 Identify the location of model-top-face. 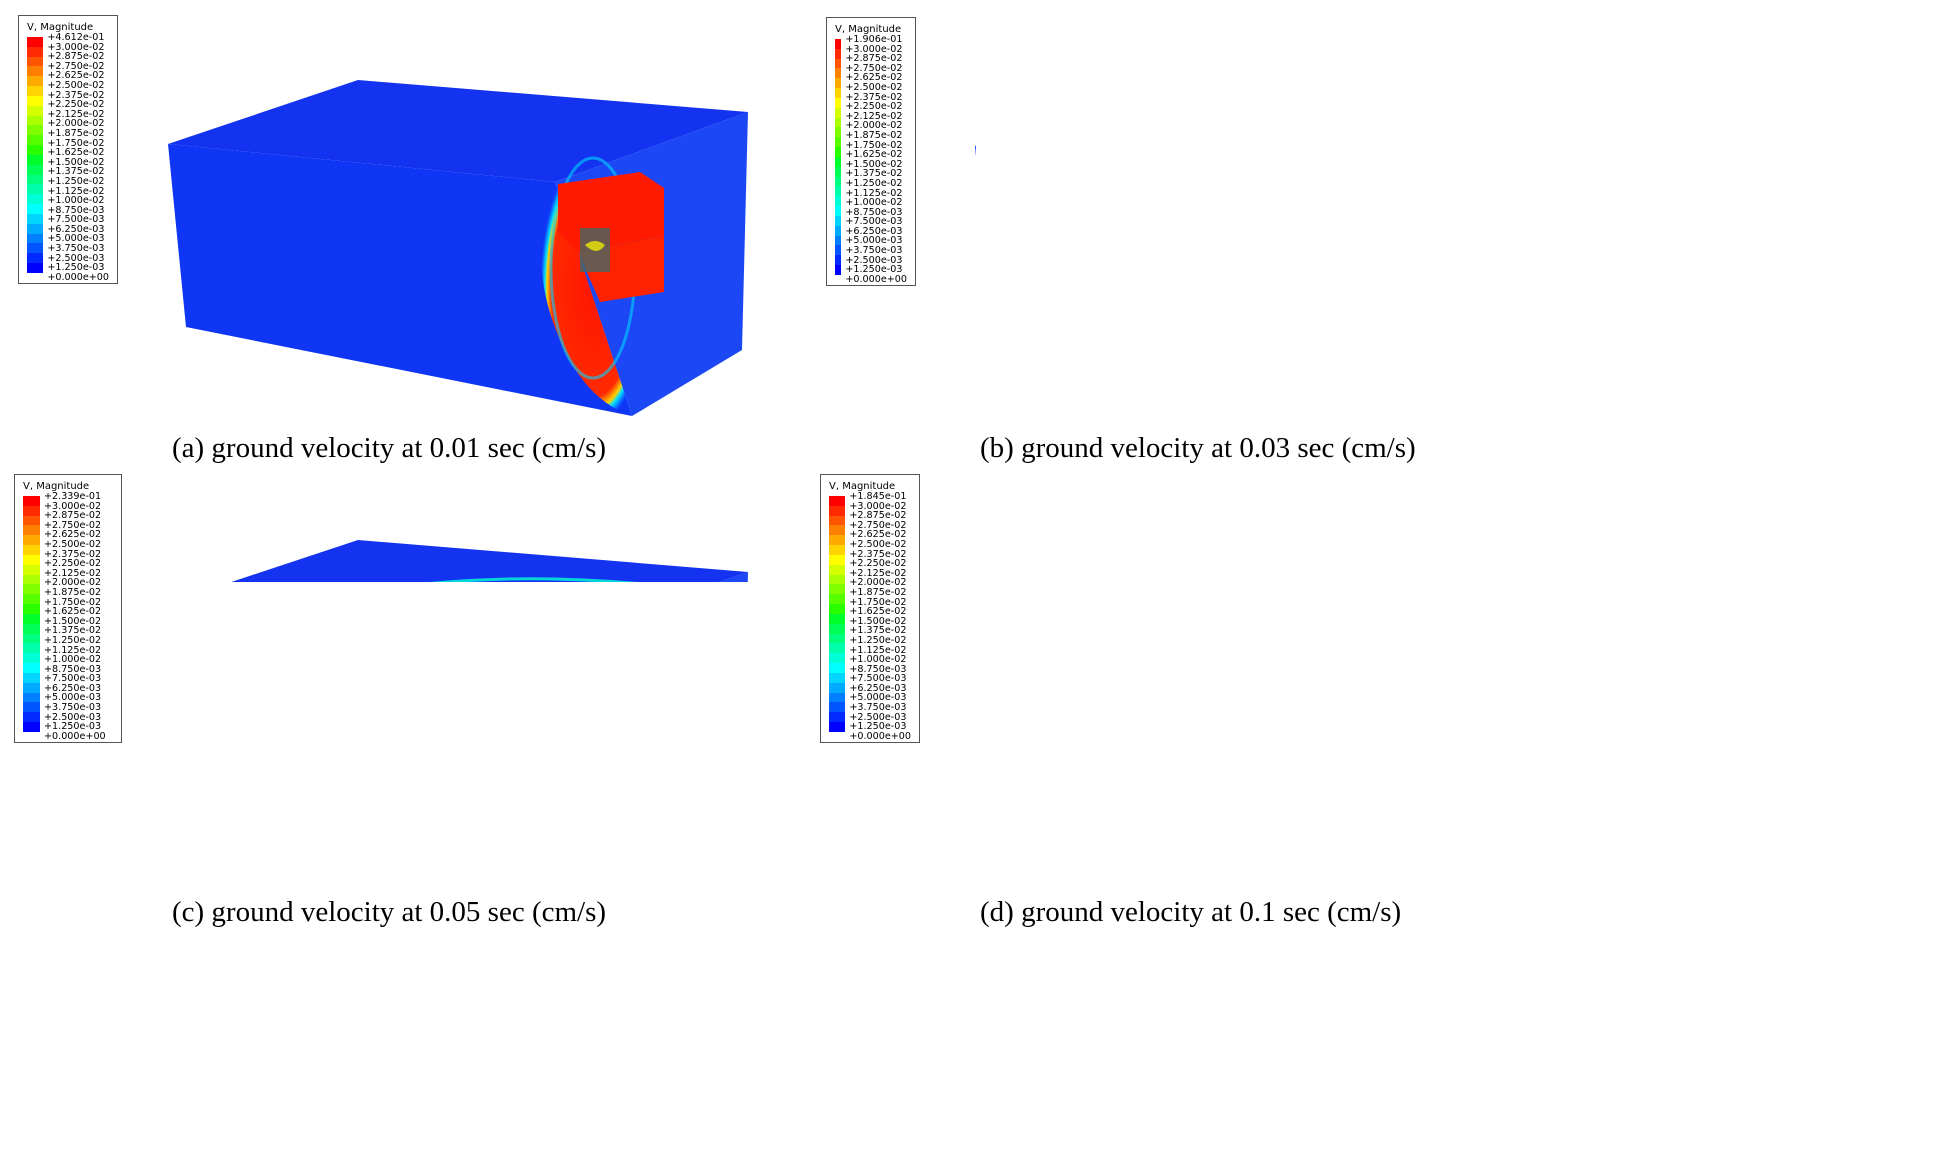
(974, 562).